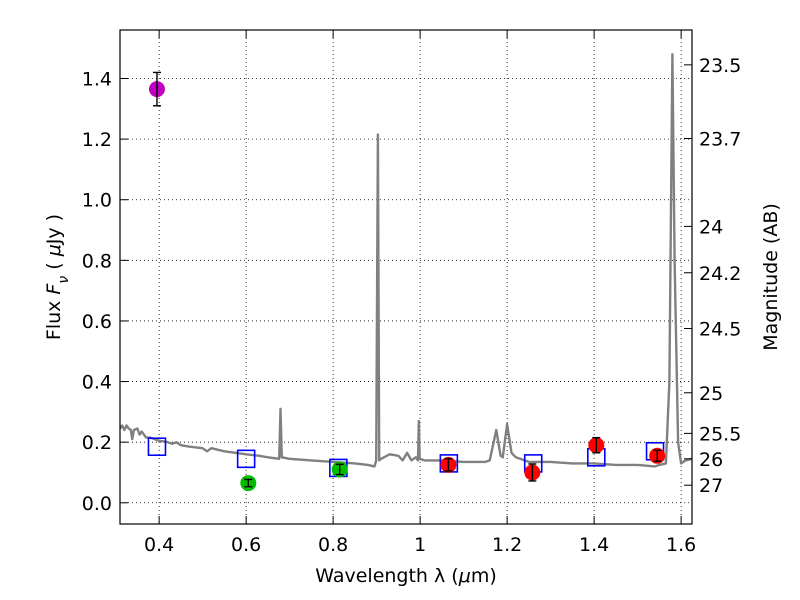  Describe the element at coordinates (97, 322) in the screenshot. I see `y-tick-label: 0.6` at that location.